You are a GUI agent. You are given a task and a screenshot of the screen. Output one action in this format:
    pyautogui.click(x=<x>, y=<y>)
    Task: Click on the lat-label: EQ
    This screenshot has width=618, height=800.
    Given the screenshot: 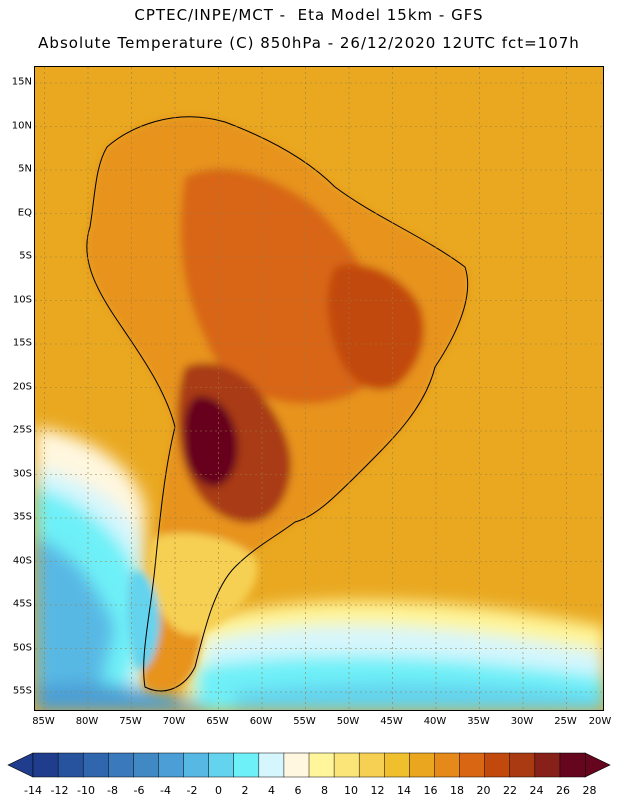 What is the action you would take?
    pyautogui.click(x=24, y=212)
    